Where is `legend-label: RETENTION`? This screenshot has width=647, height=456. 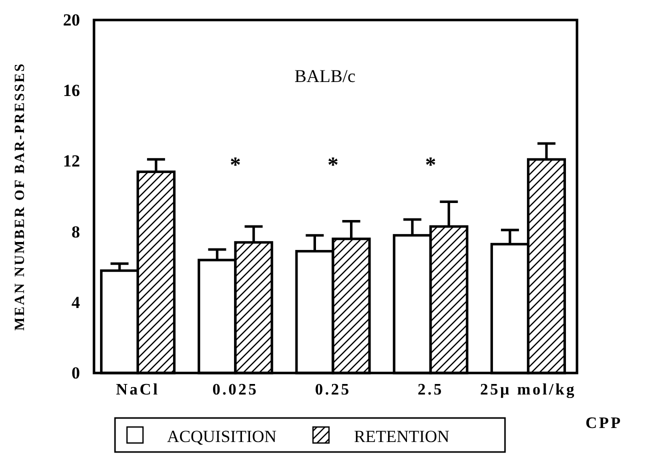 legend-label: RETENTION is located at coordinates (402, 436).